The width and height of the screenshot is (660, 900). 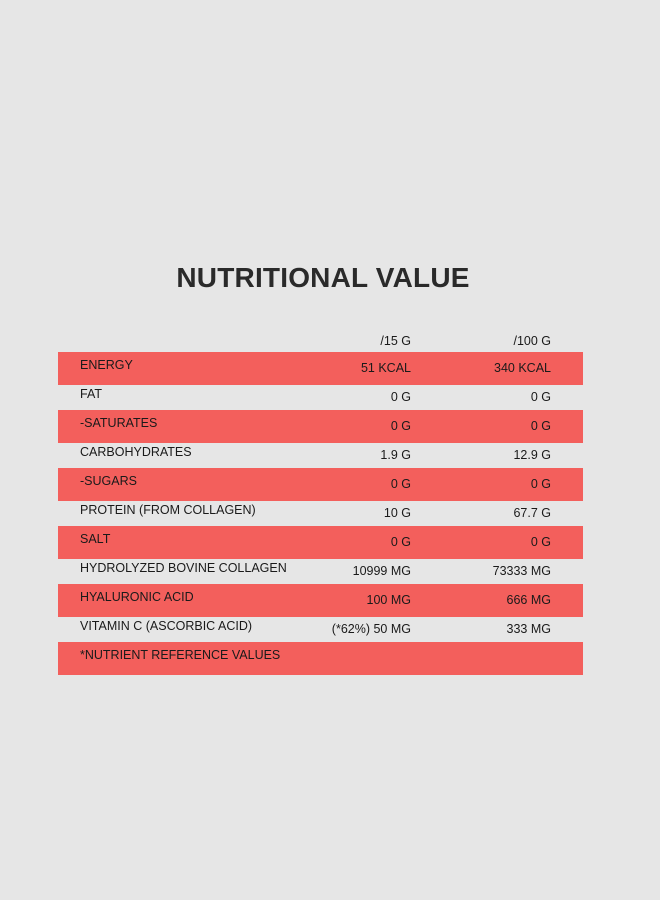 What do you see at coordinates (91, 394) in the screenshot?
I see `nutrient-name: FAT` at bounding box center [91, 394].